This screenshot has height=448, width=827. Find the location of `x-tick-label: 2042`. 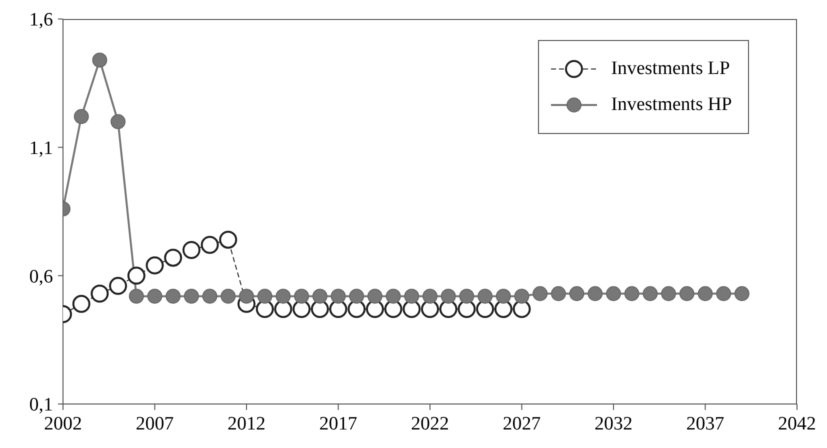

x-tick-label: 2042 is located at coordinates (797, 423).